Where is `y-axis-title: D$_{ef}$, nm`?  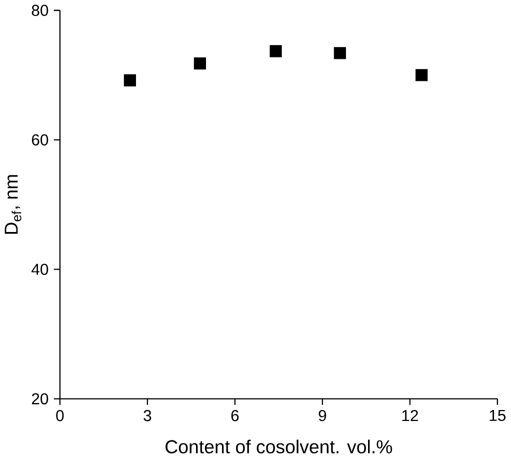 y-axis-title: D$_{ef}$, nm is located at coordinates (13, 204).